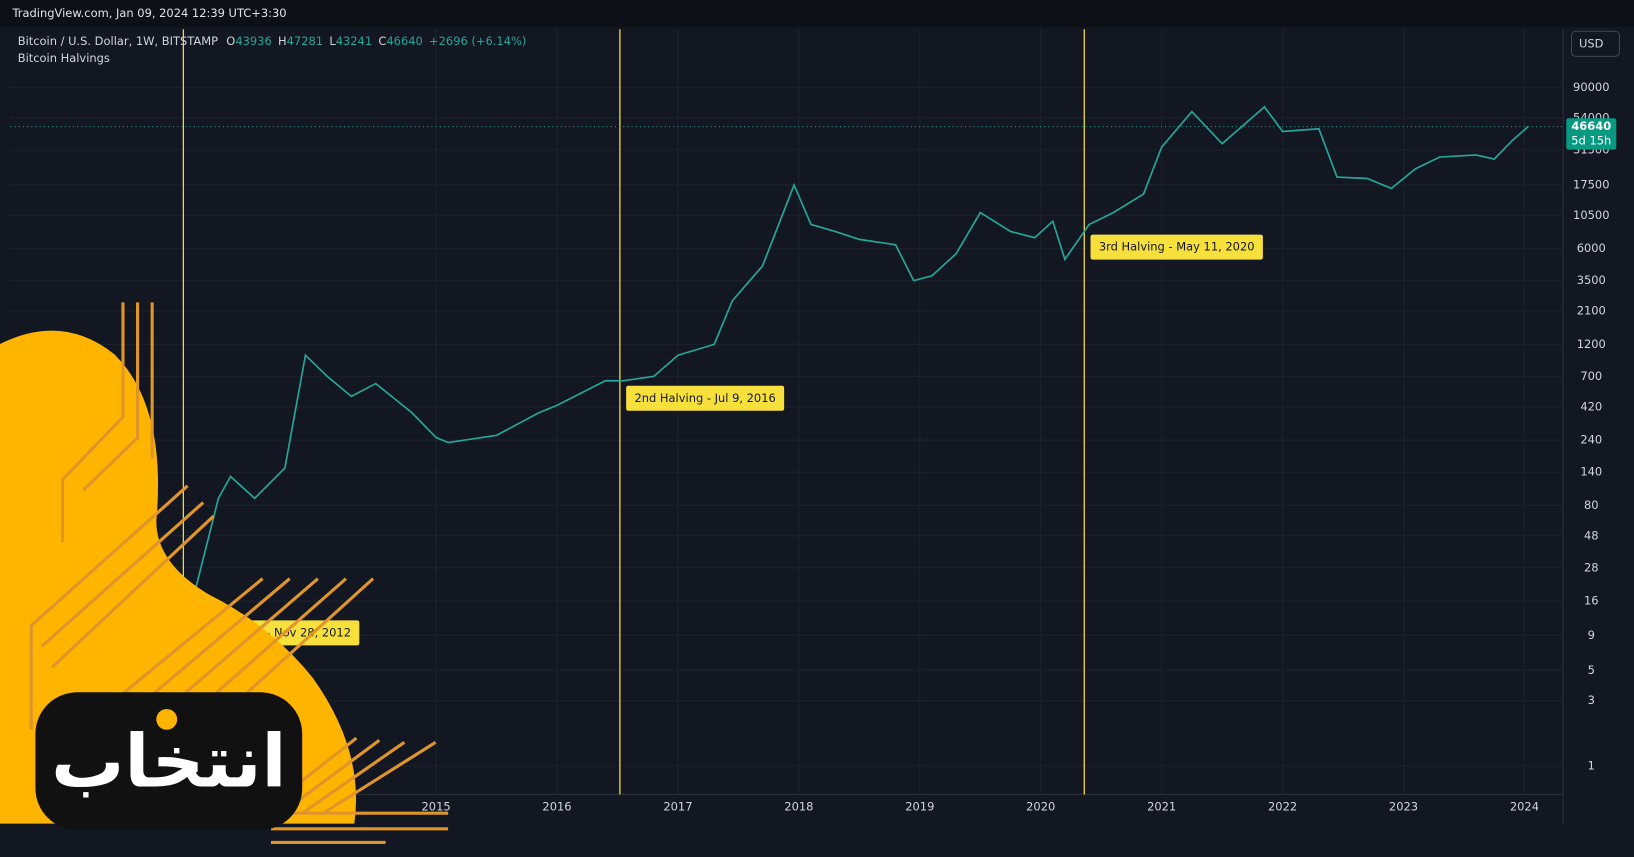 This screenshot has height=857, width=1634. I want to click on y-tick-label: 700, so click(1591, 376).